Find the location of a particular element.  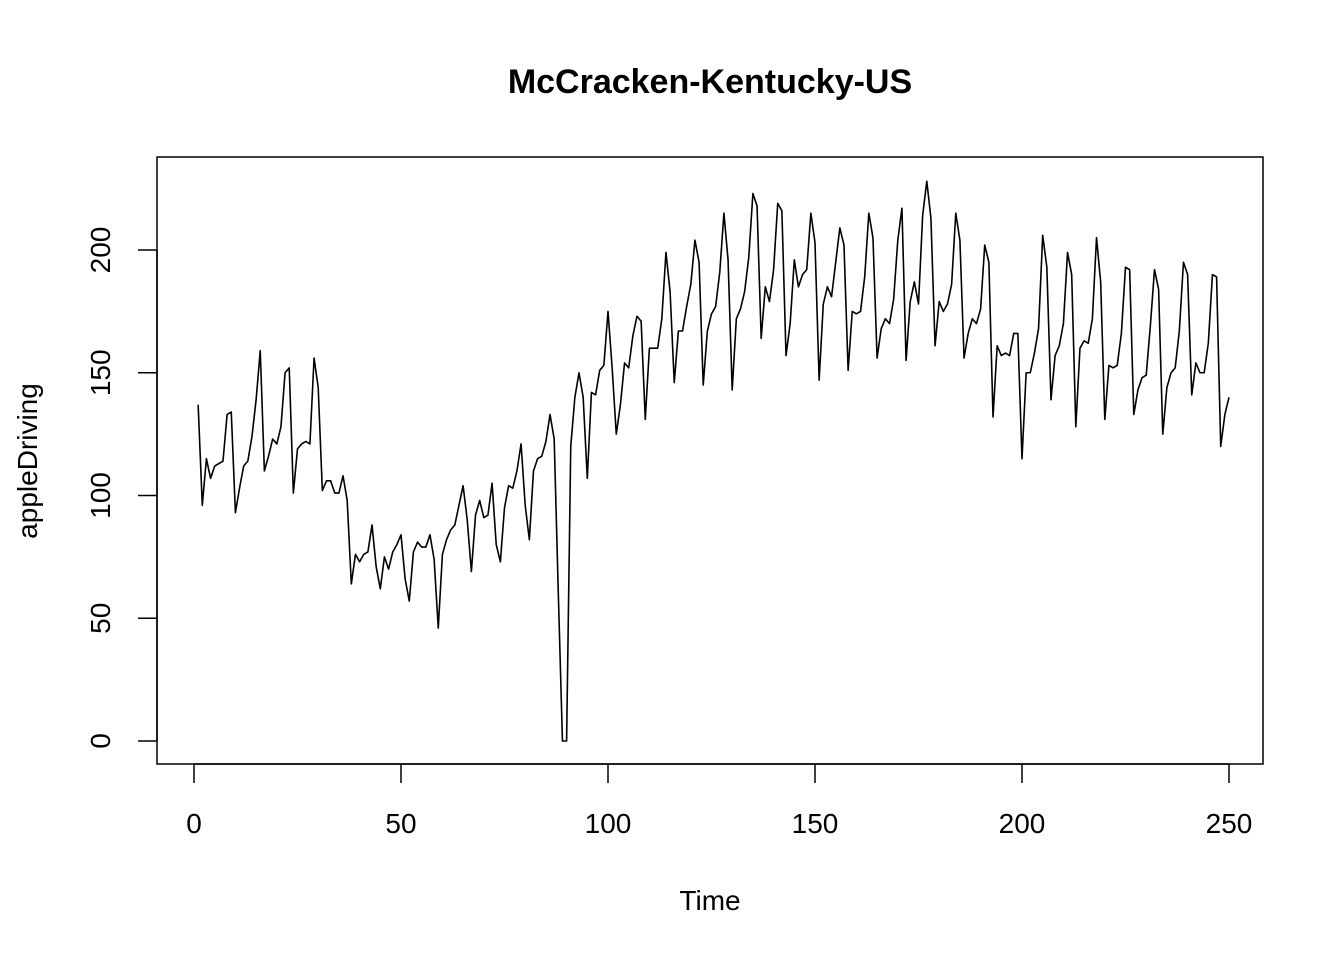

x-tick-label: 150 is located at coordinates (815, 823).